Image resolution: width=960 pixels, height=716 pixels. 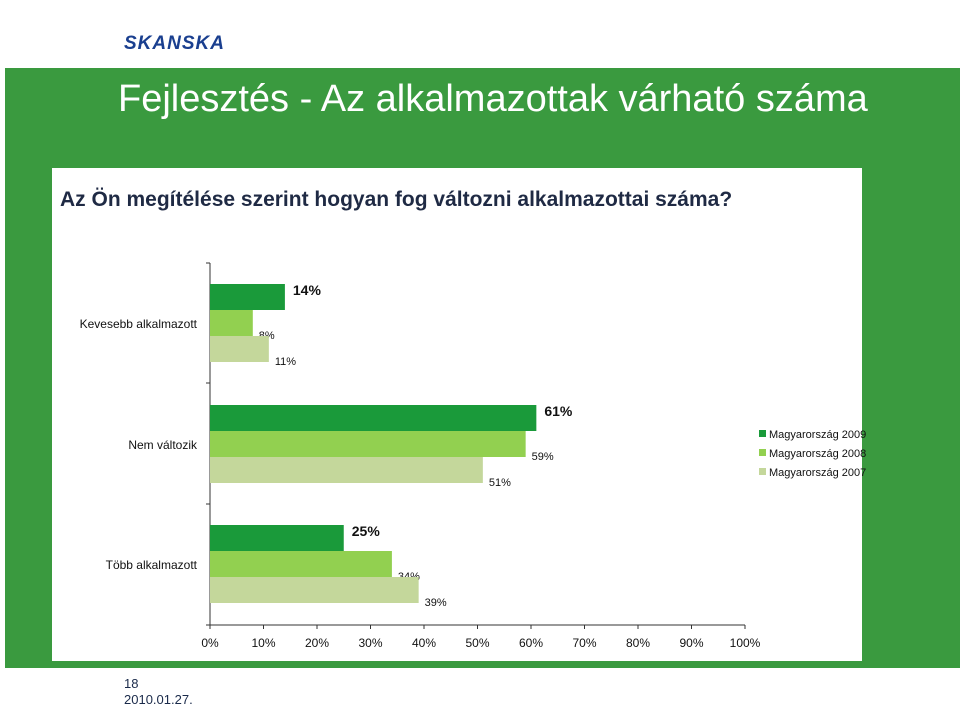 What do you see at coordinates (531, 643) in the screenshot?
I see `x-tick-label: 60%` at bounding box center [531, 643].